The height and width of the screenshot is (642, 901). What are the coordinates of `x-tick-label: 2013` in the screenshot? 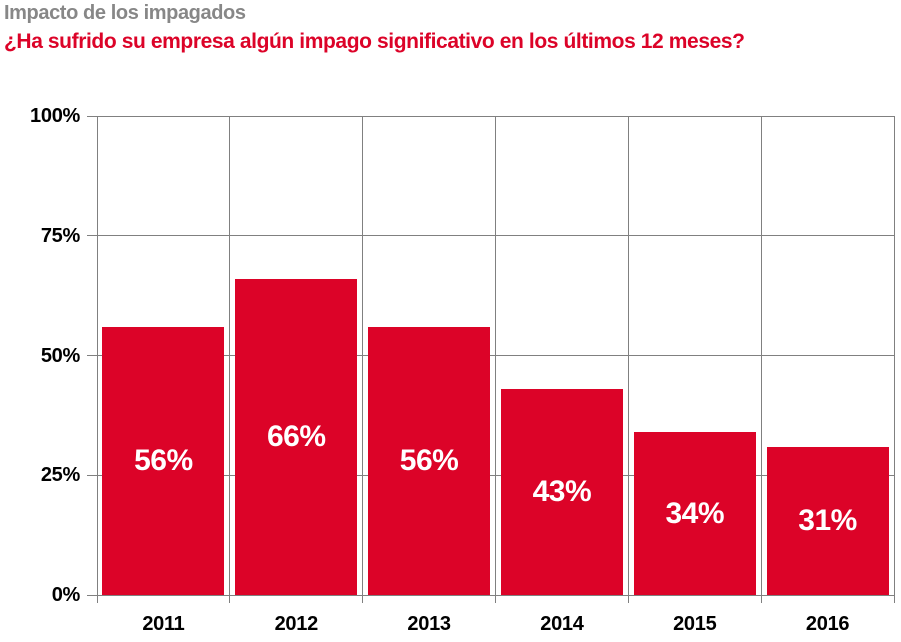 It's located at (429, 624).